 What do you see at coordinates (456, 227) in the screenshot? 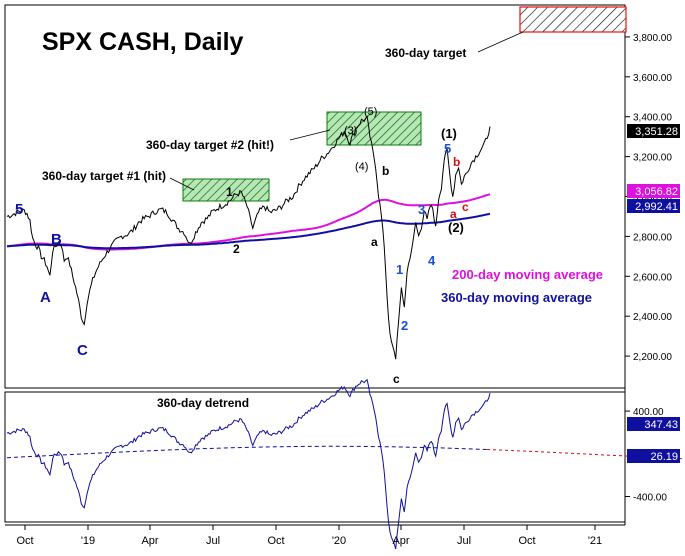
I see `wave-2-paren: (2)` at bounding box center [456, 227].